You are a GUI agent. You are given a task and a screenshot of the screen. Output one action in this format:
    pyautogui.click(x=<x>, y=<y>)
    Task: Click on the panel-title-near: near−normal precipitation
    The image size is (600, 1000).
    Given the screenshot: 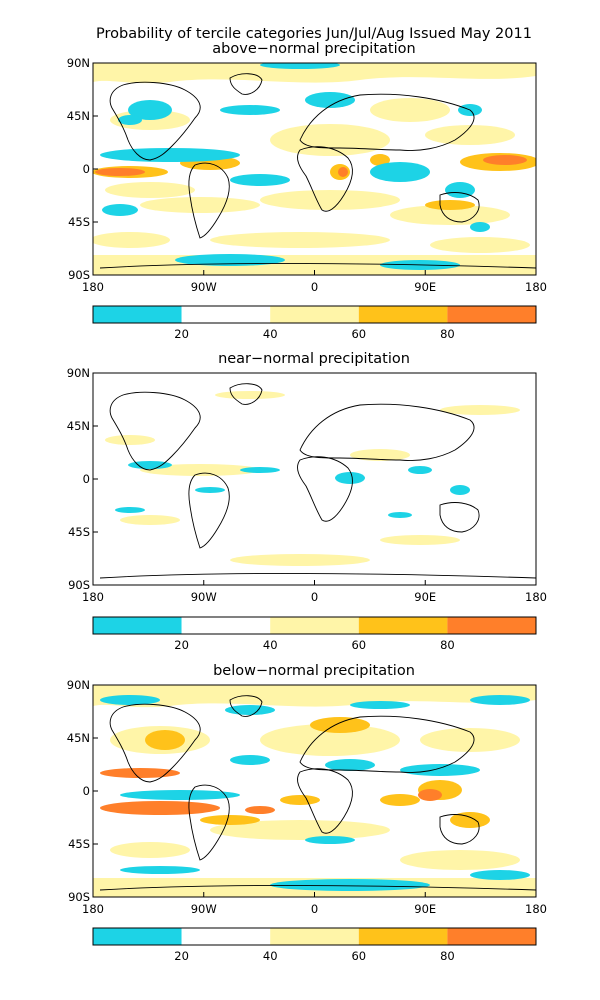 What is the action you would take?
    pyautogui.click(x=314, y=359)
    